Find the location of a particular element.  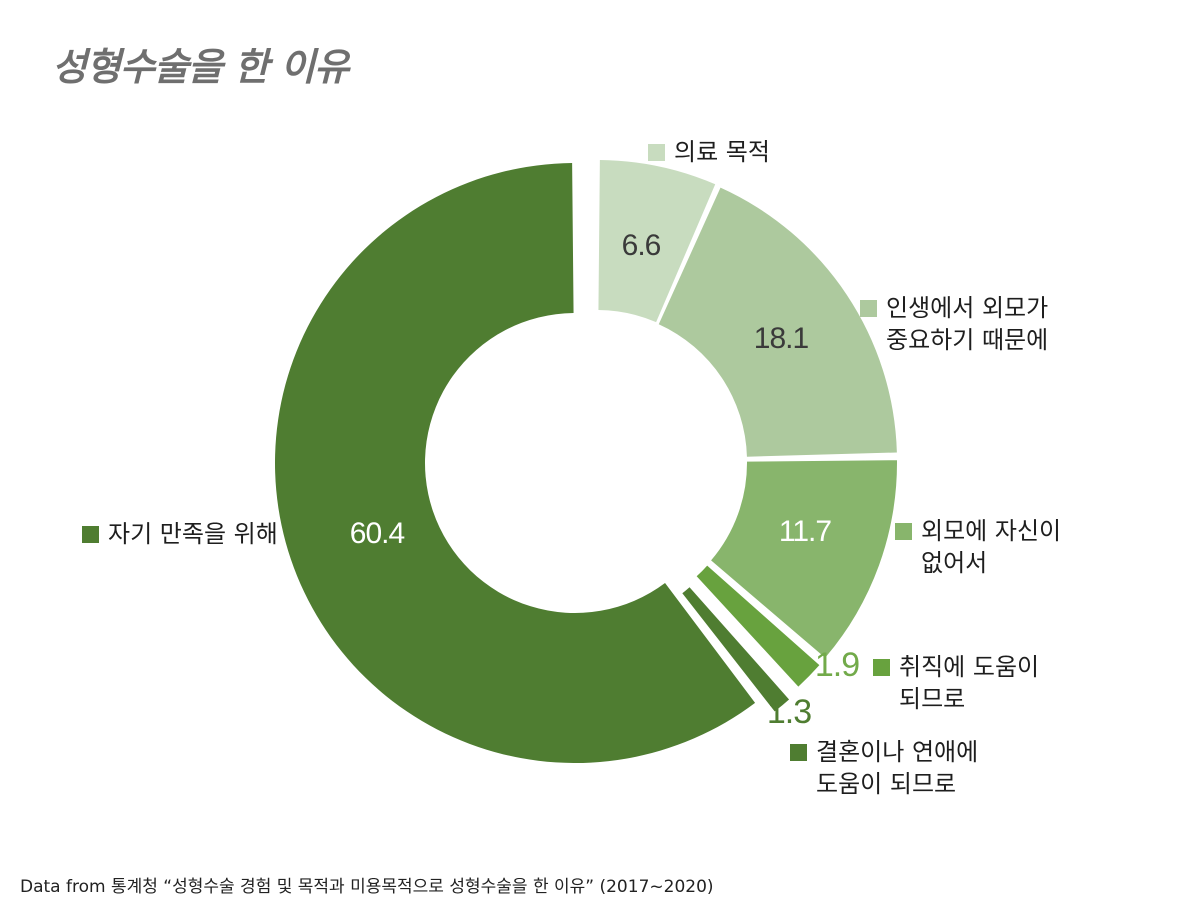

slice-value-label: 60.4 is located at coordinates (377, 533).